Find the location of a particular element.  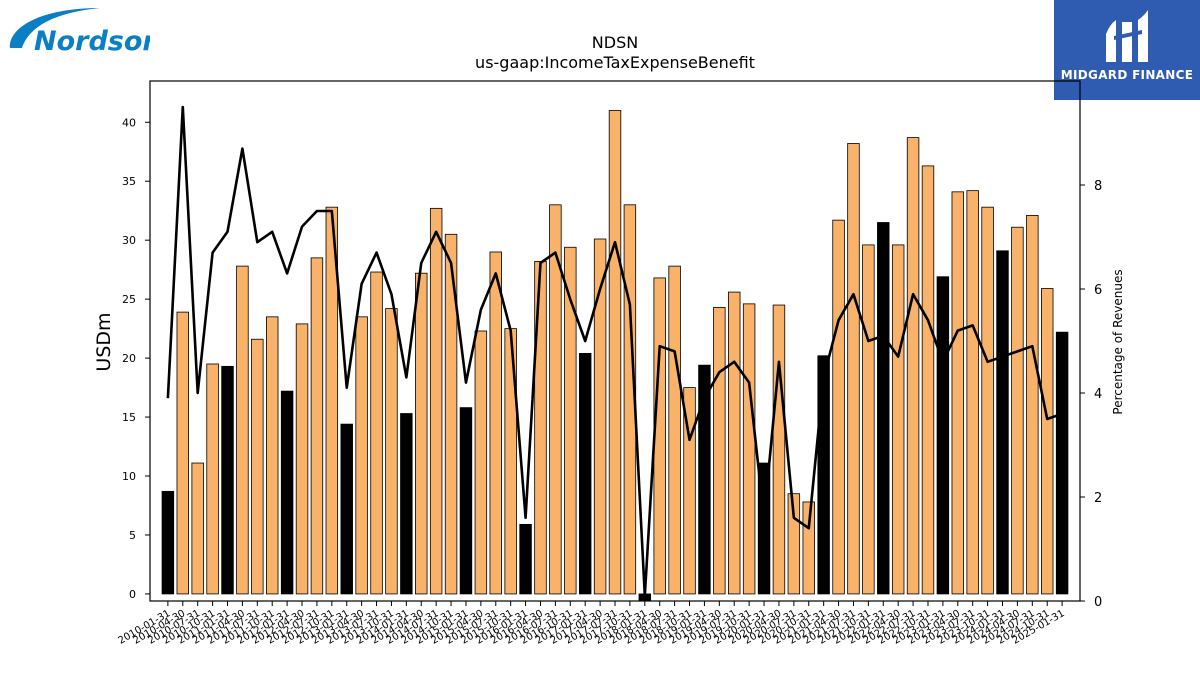

y2-axis-label: Percentage of Revenues is located at coordinates (1118, 341).